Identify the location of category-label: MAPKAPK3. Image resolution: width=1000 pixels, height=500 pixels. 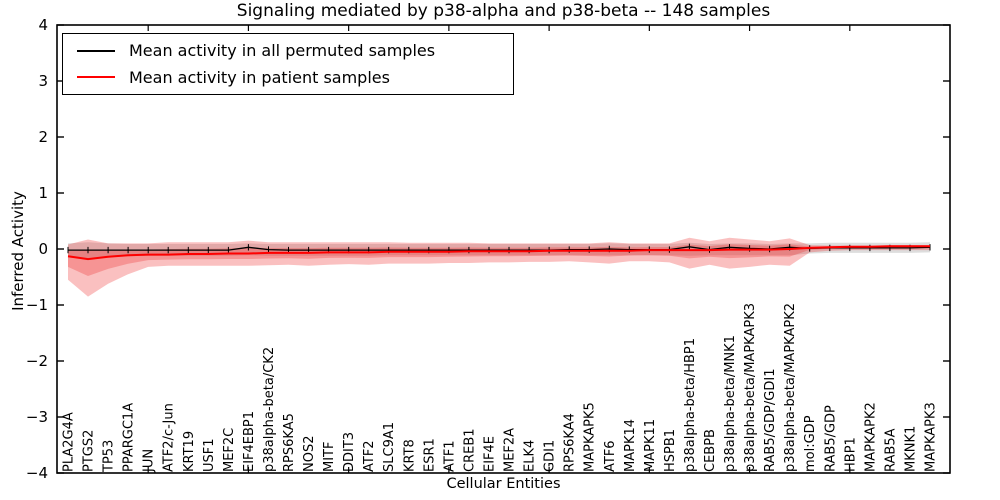
(931, 437).